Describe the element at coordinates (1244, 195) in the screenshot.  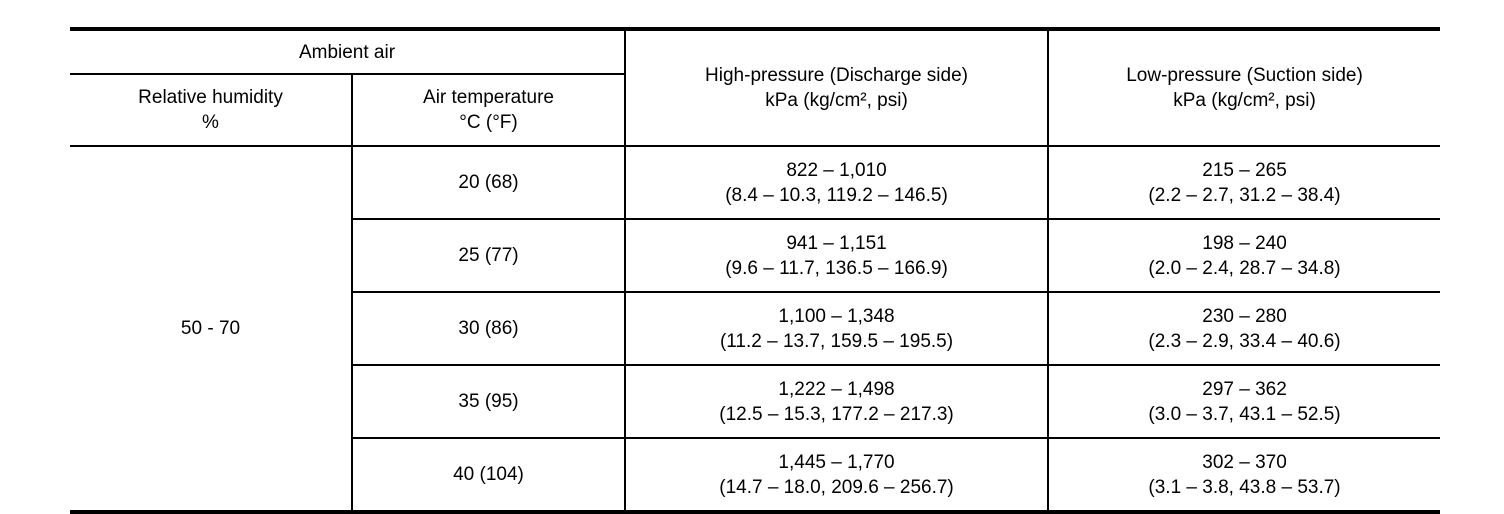
I see `low-pressure-range-alt: (2.2 – 2.7, 31.2 – 38.4)` at that location.